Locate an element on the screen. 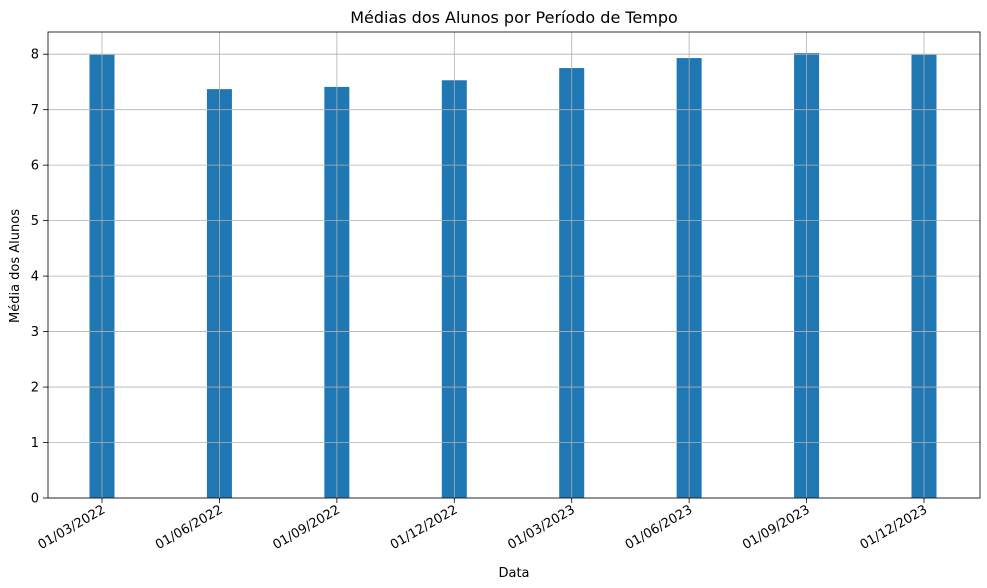  x-tick-label: 01/06/2023 is located at coordinates (659, 527).